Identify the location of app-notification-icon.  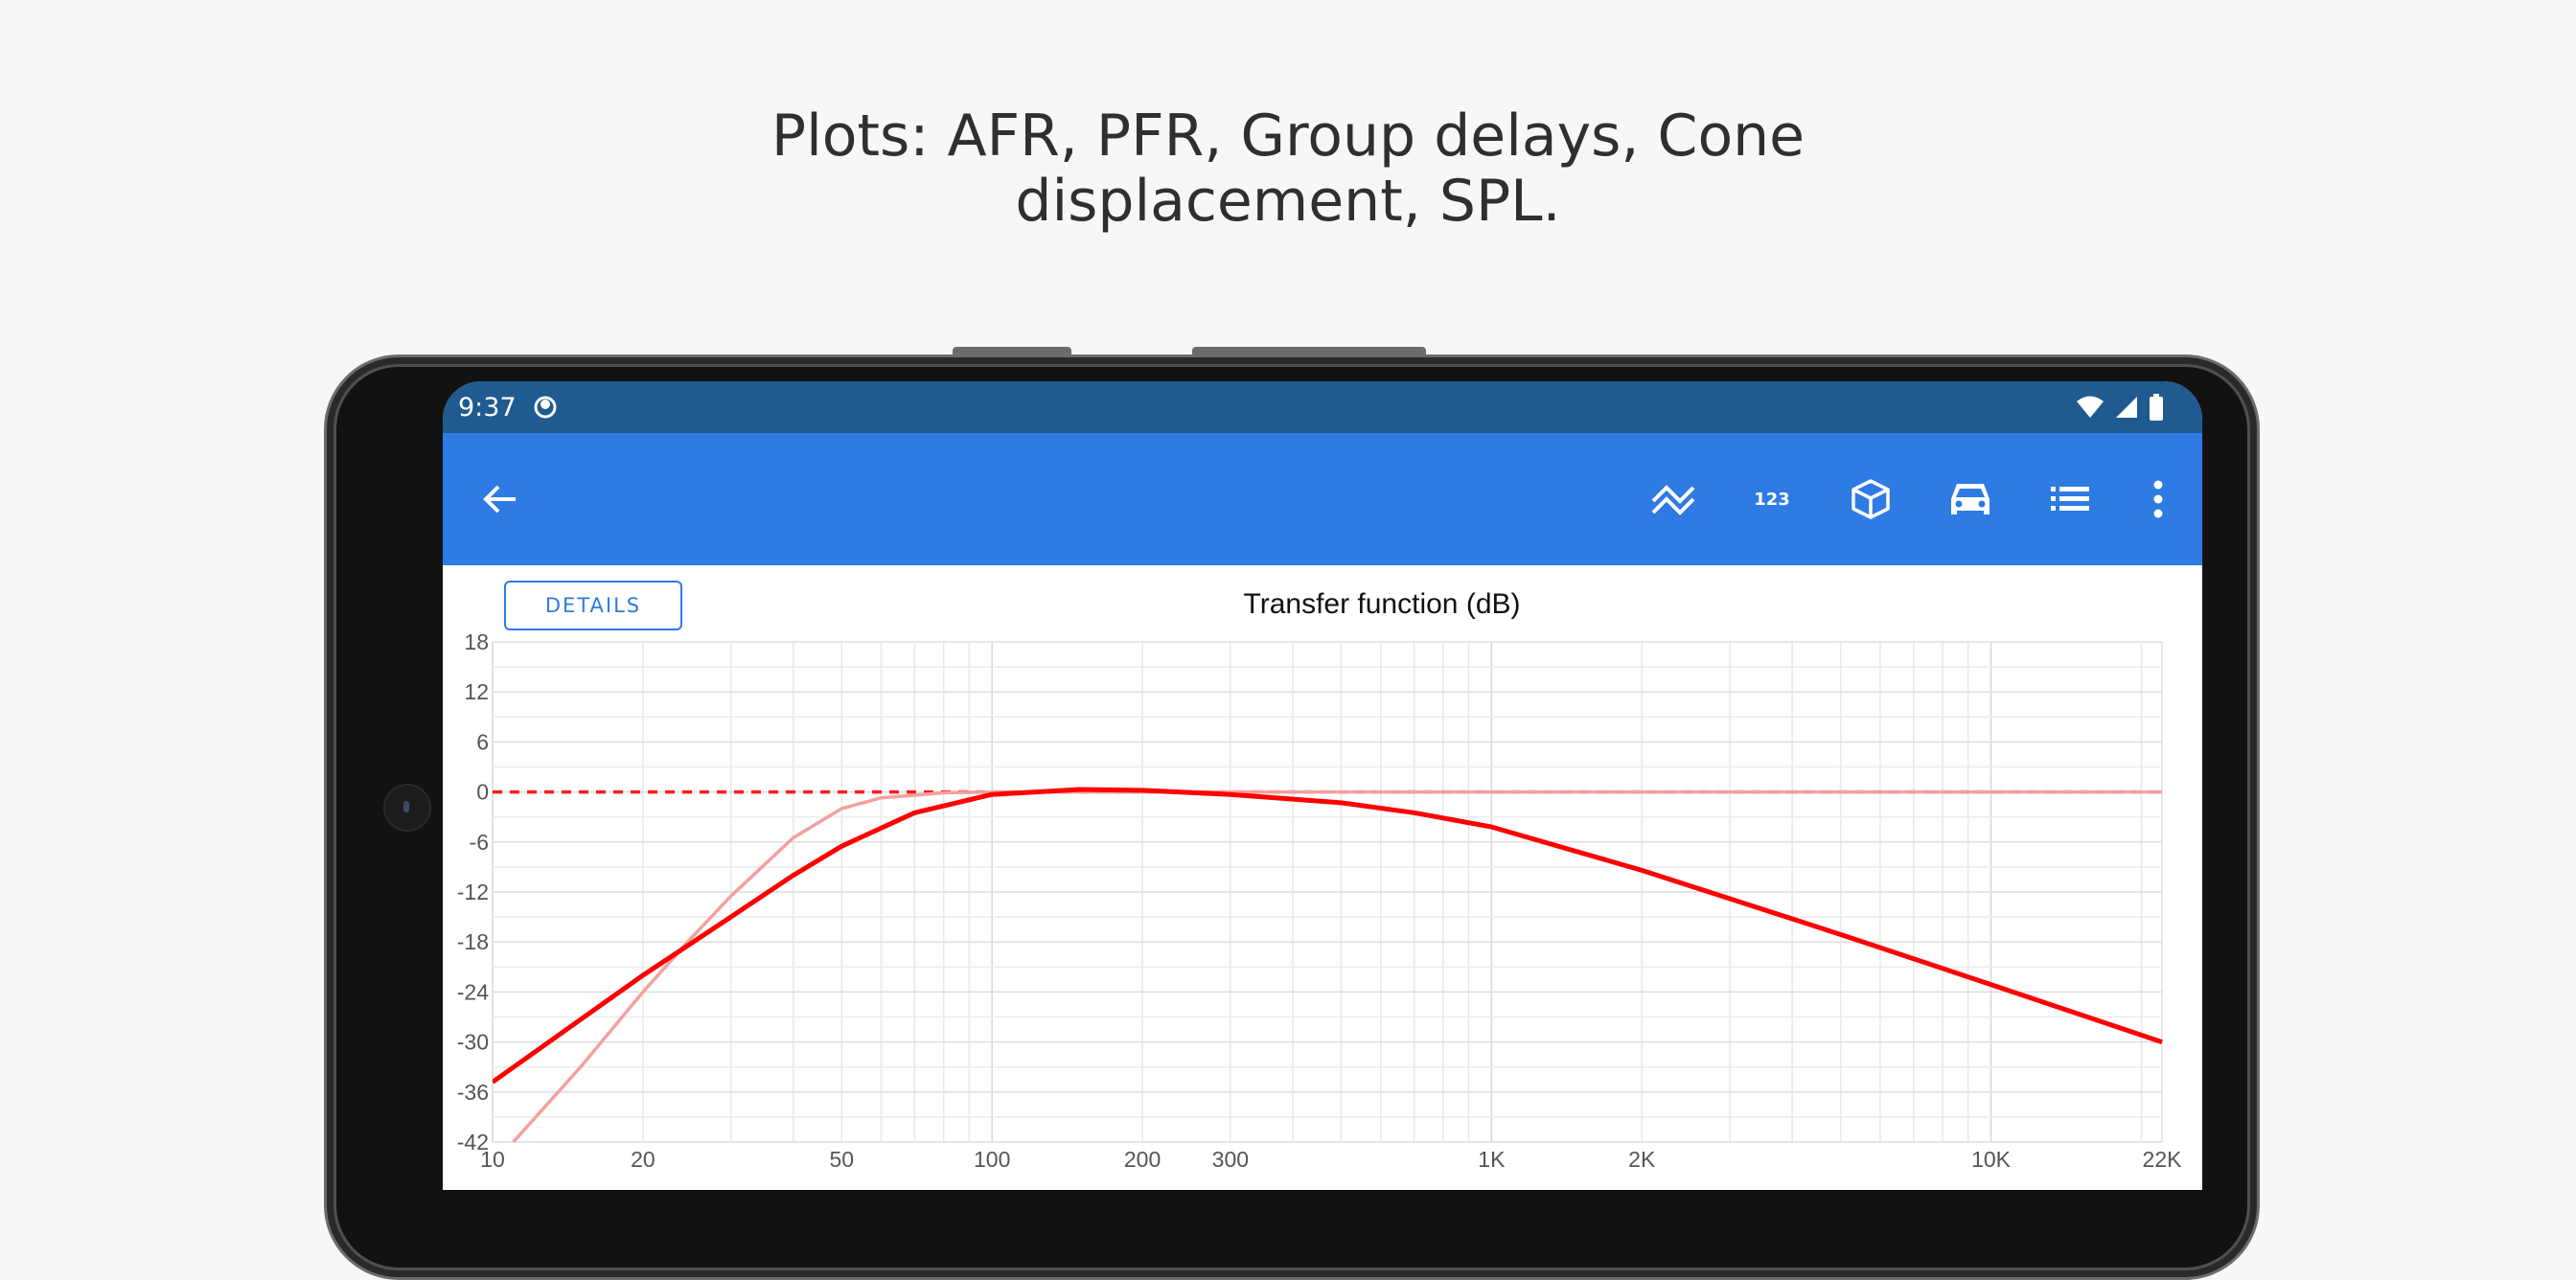
(545, 407).